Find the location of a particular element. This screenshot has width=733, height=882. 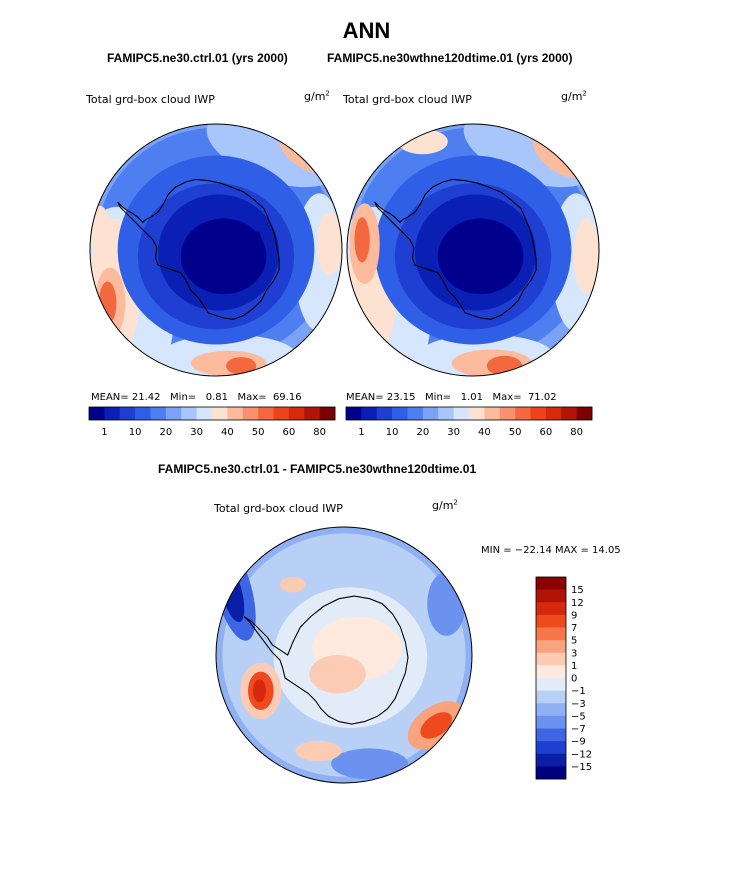

left-border is located at coordinates (216, 250).